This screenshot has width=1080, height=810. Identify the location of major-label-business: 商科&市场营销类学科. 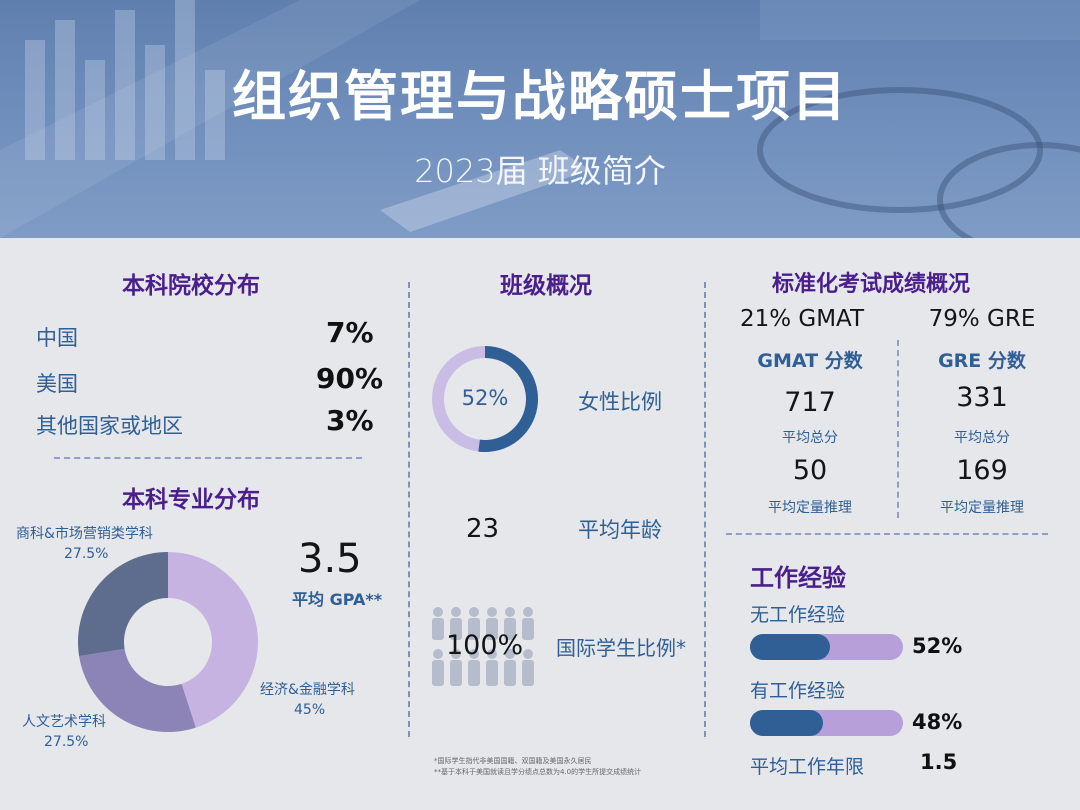
(84, 534).